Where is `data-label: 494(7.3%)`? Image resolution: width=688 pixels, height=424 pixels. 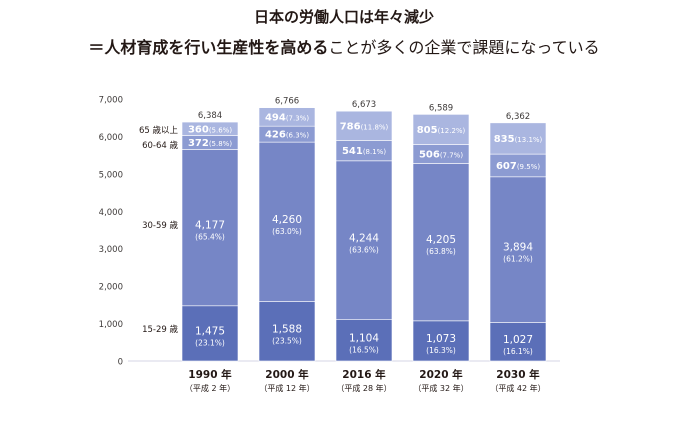
data-label: 494(7.3%) is located at coordinates (287, 117).